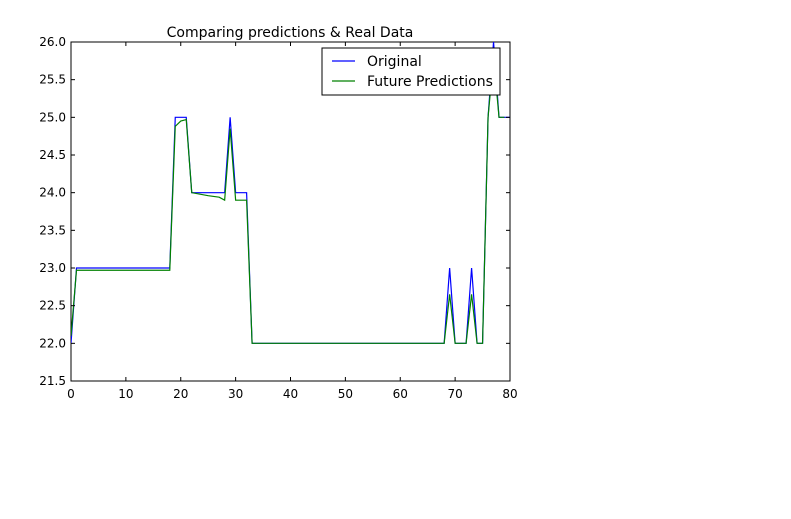 This screenshot has width=791, height=519. What do you see at coordinates (52, 381) in the screenshot?
I see `y-tick-label: 21.5` at bounding box center [52, 381].